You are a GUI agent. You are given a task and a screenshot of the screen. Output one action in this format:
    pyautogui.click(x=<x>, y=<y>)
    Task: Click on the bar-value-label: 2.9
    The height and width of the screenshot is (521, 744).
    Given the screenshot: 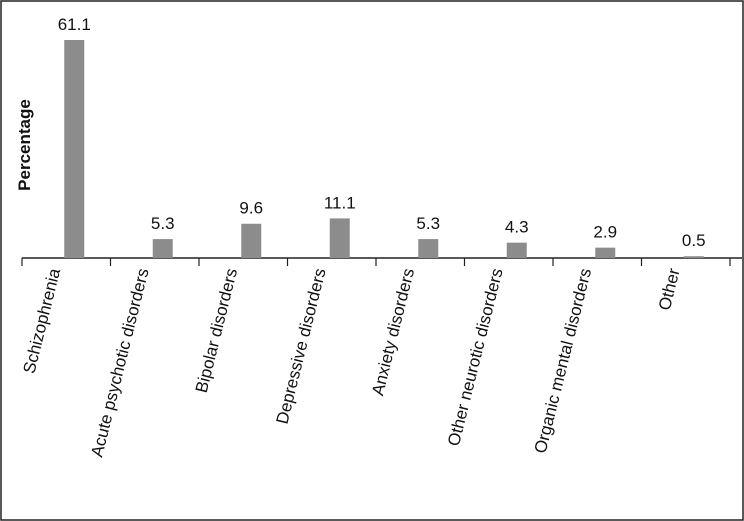 What is the action you would take?
    pyautogui.click(x=605, y=232)
    